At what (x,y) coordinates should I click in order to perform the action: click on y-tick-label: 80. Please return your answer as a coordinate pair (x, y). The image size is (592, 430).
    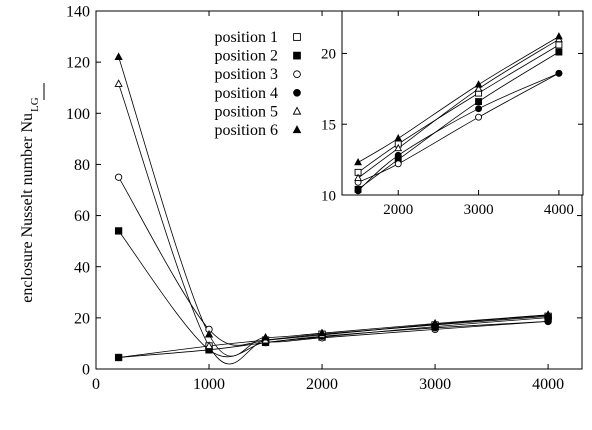
    Looking at the image, I should click on (82, 165).